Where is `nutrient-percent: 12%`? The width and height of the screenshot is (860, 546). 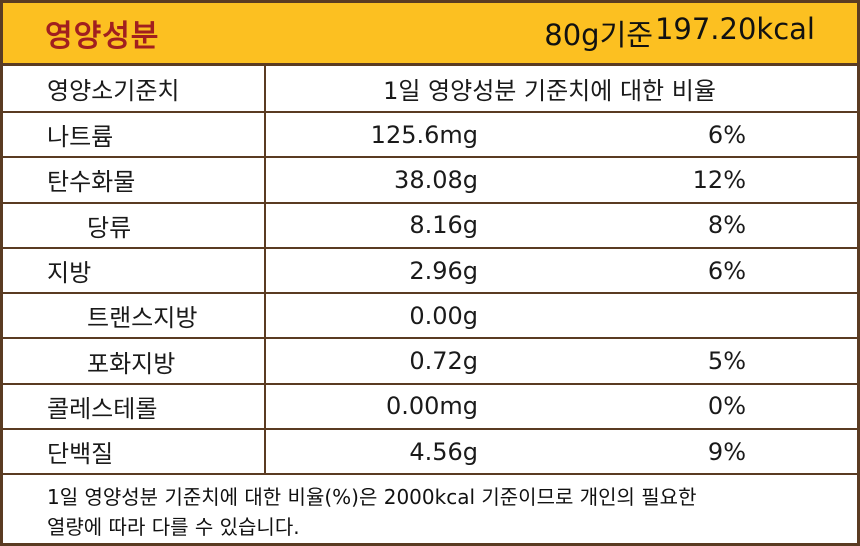 nutrient-percent: 12% is located at coordinates (719, 179).